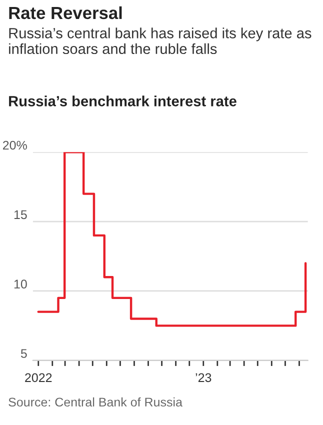  I want to click on x-tick-label: 2022, so click(38, 377).